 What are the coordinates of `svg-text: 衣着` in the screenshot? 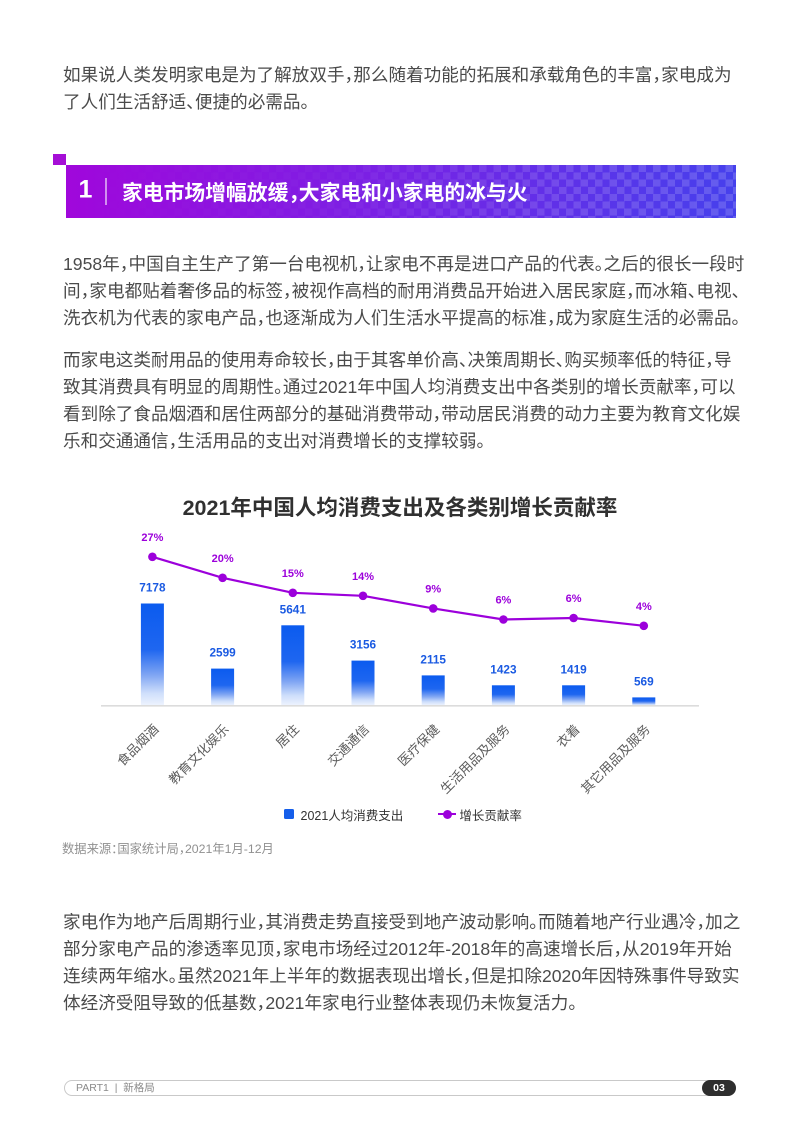 It's located at (568, 736).